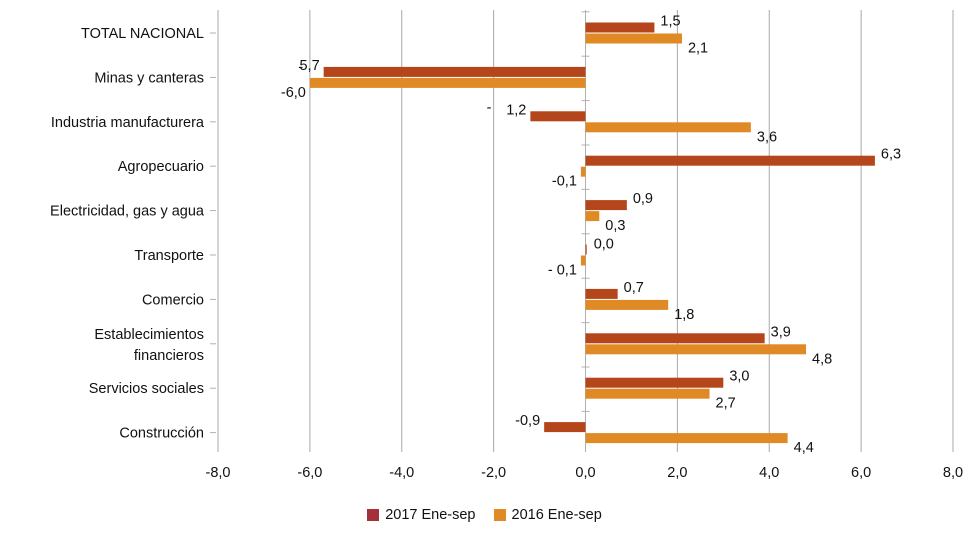 The image size is (969, 554). What do you see at coordinates (698, 49) in the screenshot?
I see `data-label: 2,1` at bounding box center [698, 49].